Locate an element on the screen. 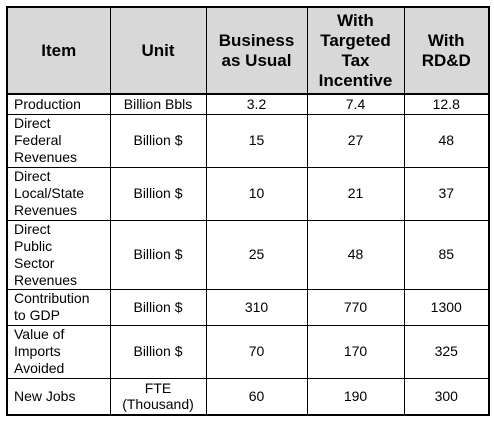  row-value-targeted-tax-incentive: 27 is located at coordinates (355, 140).